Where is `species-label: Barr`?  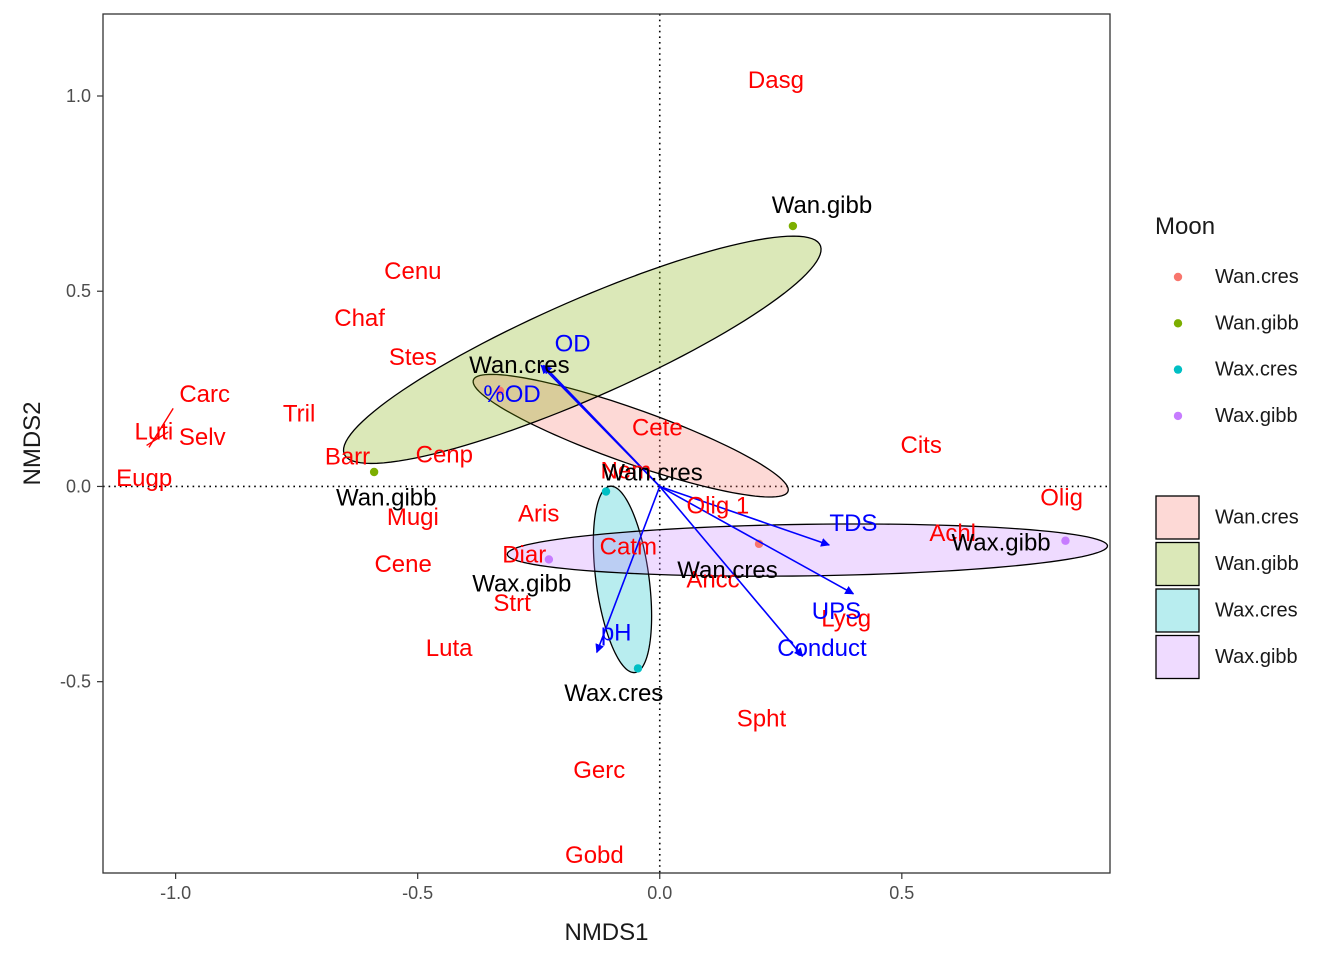
species-label: Barr is located at coordinates (347, 457).